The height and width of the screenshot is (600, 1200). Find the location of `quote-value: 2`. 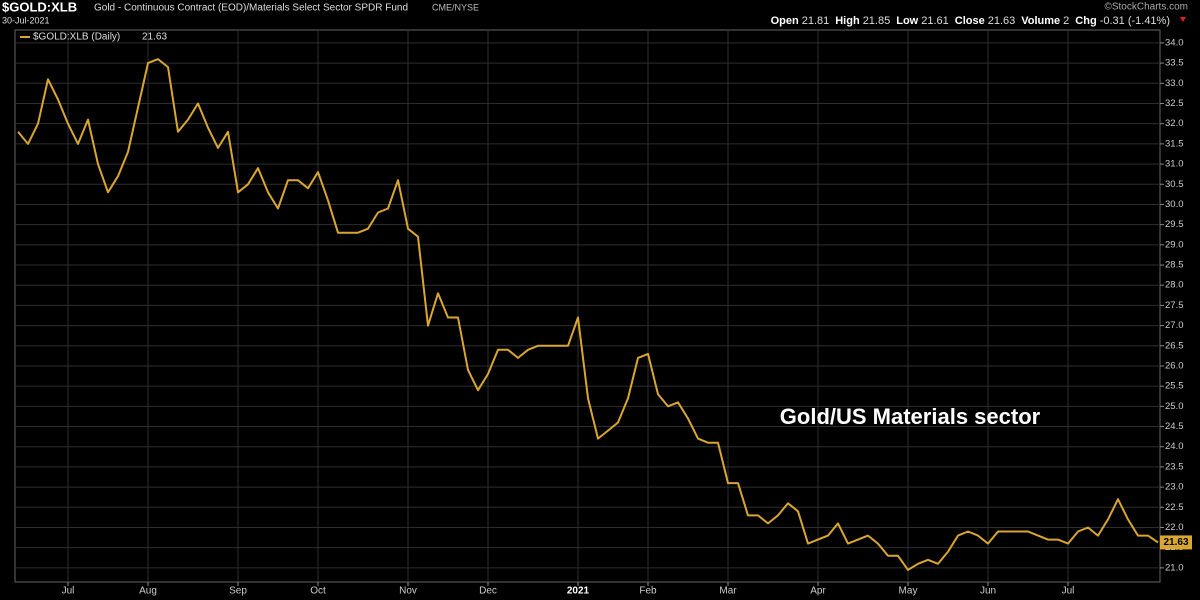

quote-value: 2 is located at coordinates (1066, 21).